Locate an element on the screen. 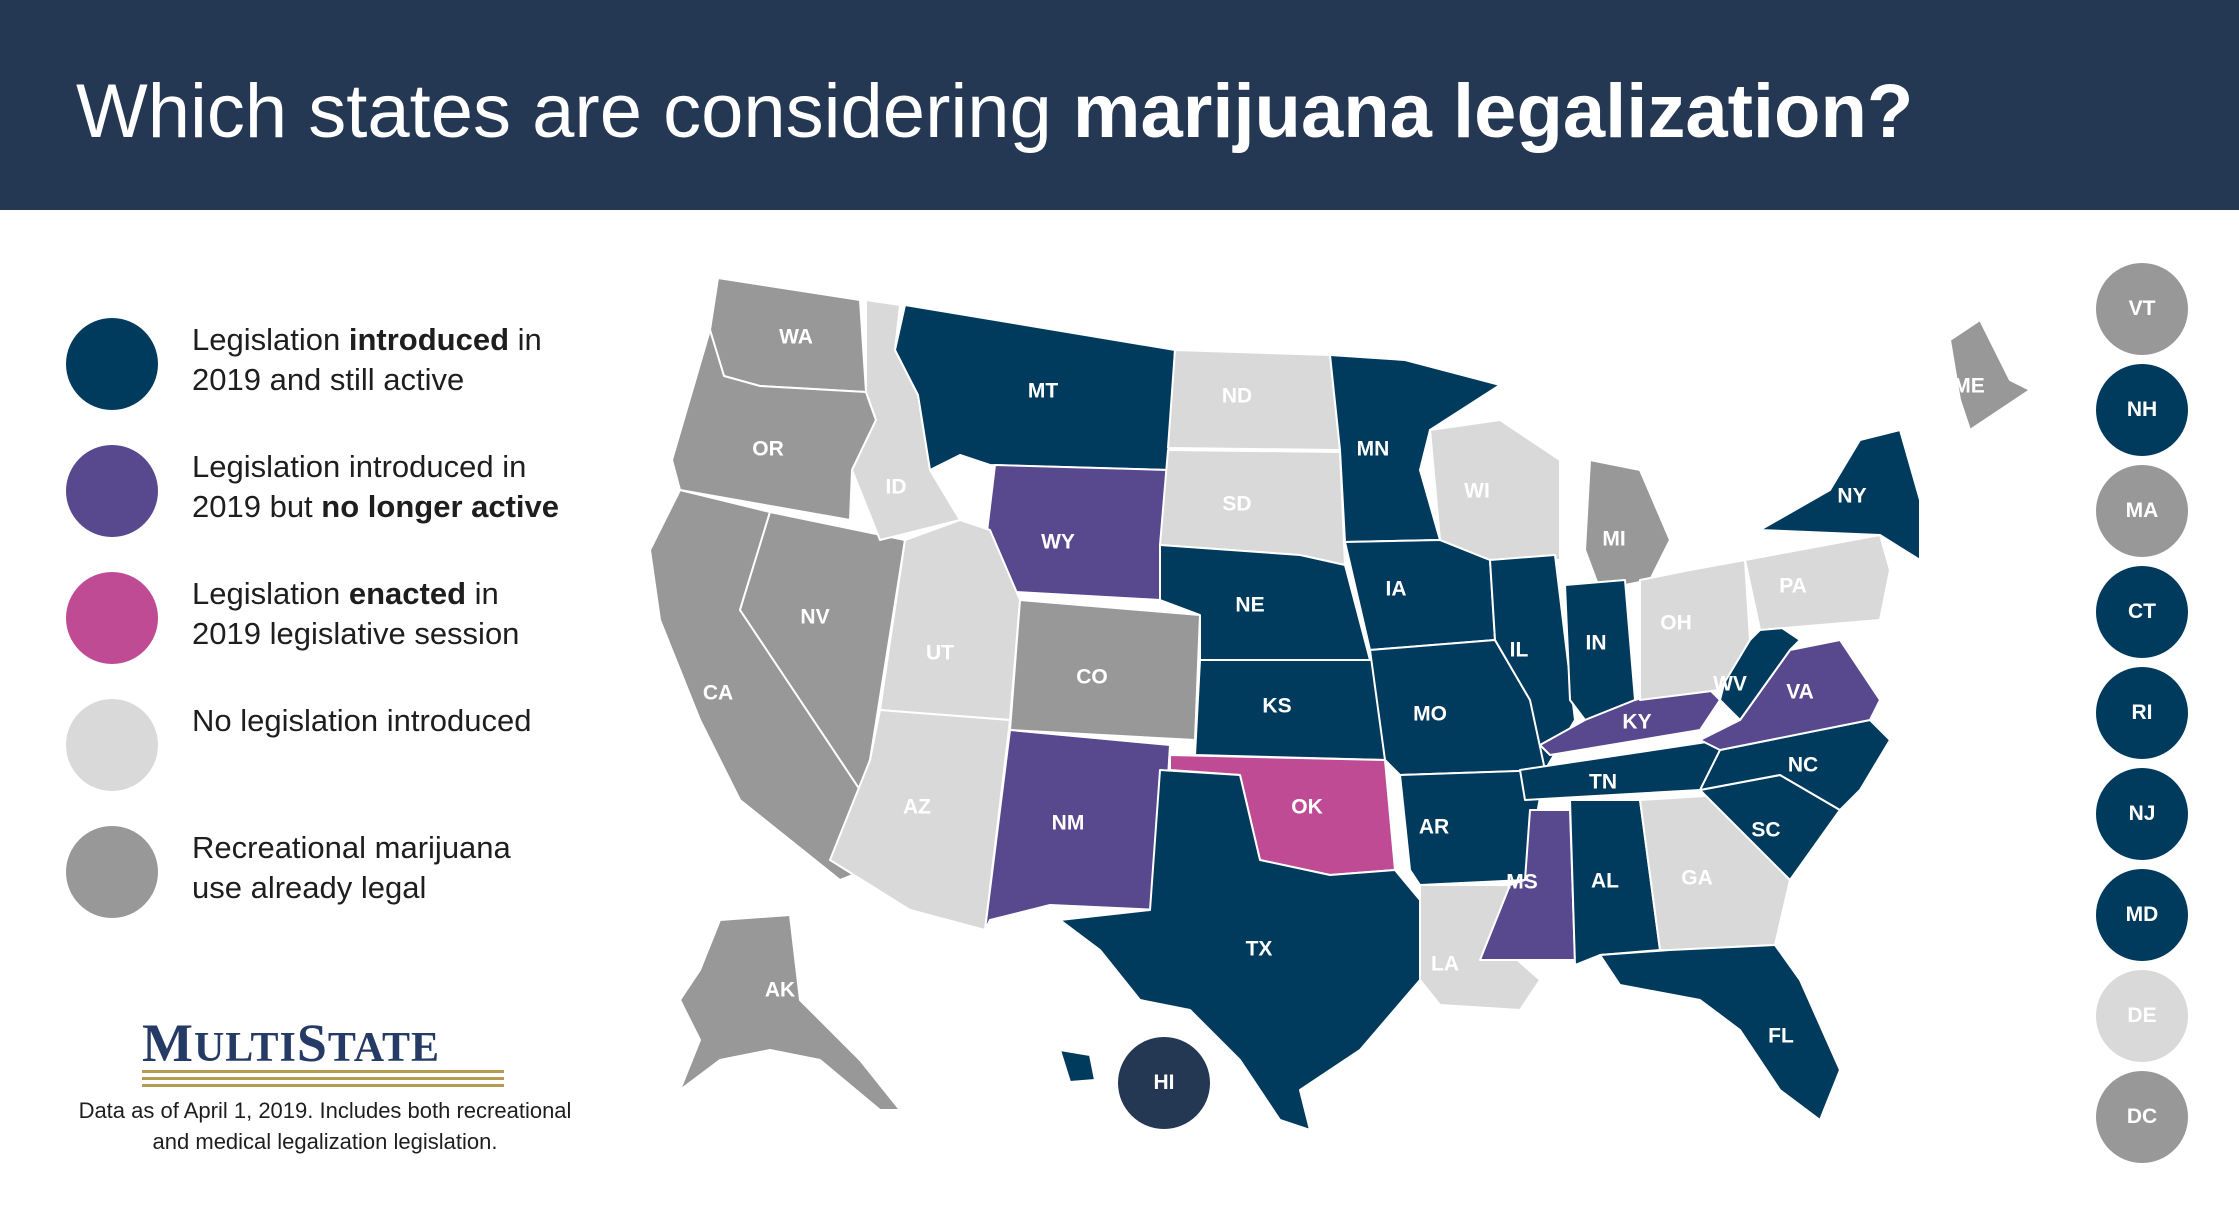 The width and height of the screenshot is (2239, 1218). state-label-wa: WA is located at coordinates (796, 337).